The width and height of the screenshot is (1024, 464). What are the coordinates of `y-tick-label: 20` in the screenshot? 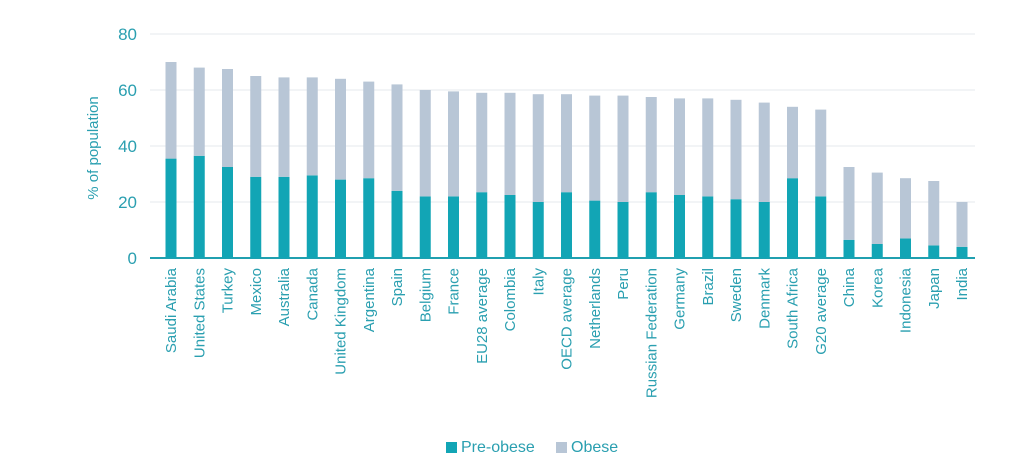 It's located at (127, 202).